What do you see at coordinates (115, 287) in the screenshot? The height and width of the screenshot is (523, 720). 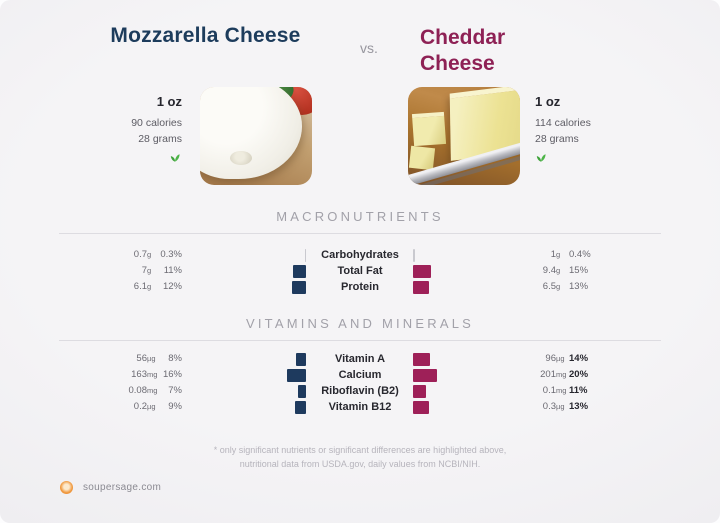 I see `left-amount: 6.1 g` at bounding box center [115, 287].